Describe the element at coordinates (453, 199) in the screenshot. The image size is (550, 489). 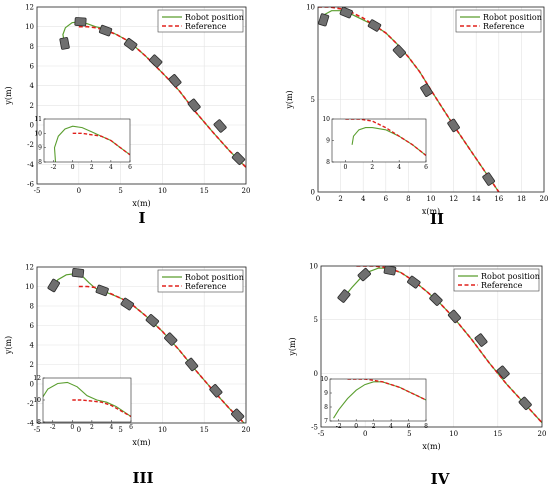
I see `x-tick-label: 12` at that location.